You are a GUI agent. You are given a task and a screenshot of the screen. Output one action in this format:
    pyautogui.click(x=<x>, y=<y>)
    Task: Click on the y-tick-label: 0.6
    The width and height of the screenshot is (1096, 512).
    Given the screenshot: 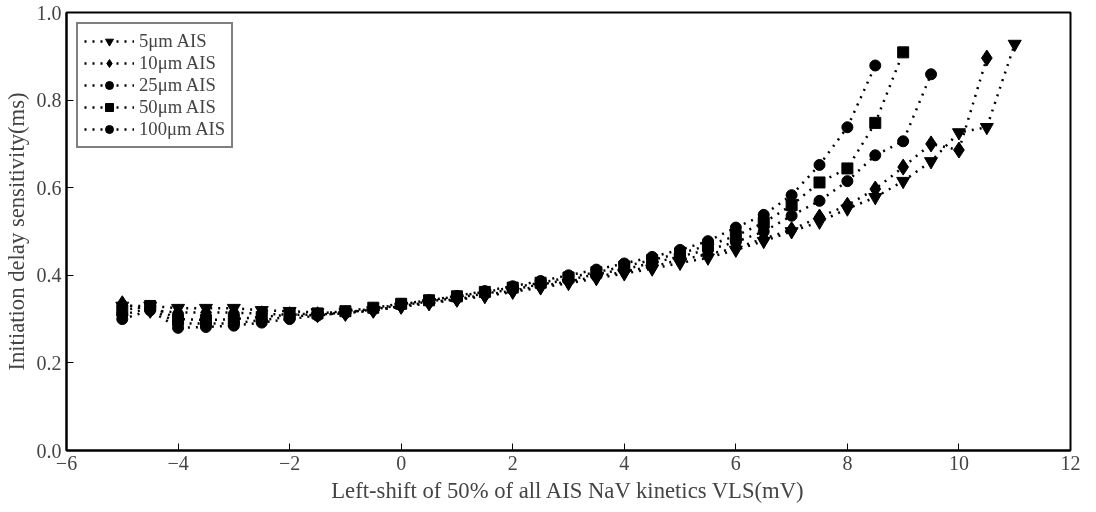 What is the action you would take?
    pyautogui.click(x=49, y=187)
    